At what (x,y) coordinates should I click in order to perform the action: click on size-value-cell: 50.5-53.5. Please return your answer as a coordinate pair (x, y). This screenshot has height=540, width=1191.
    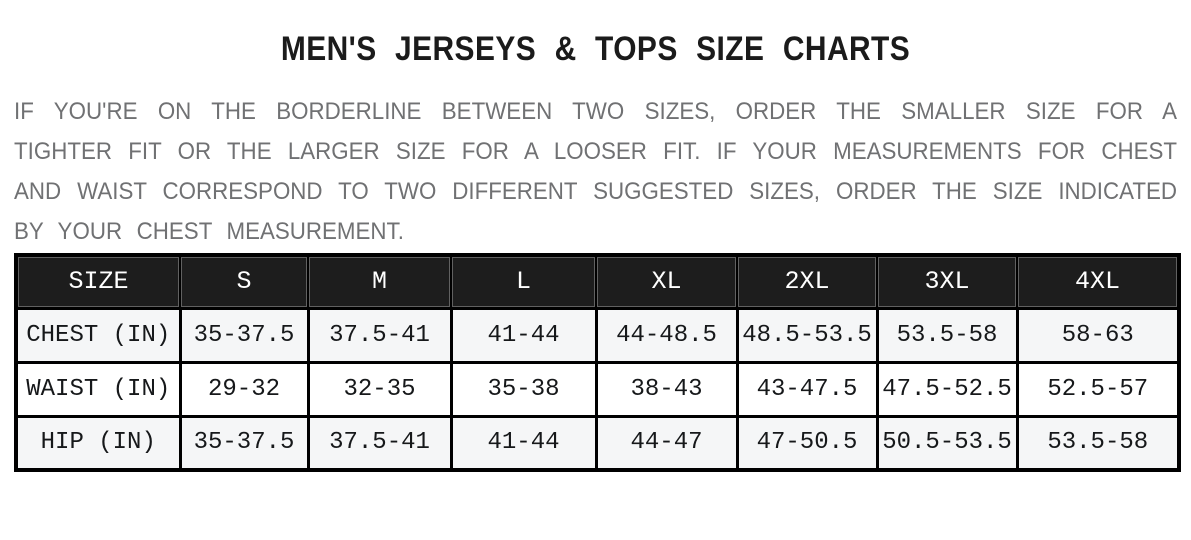
    Looking at the image, I should click on (947, 443).